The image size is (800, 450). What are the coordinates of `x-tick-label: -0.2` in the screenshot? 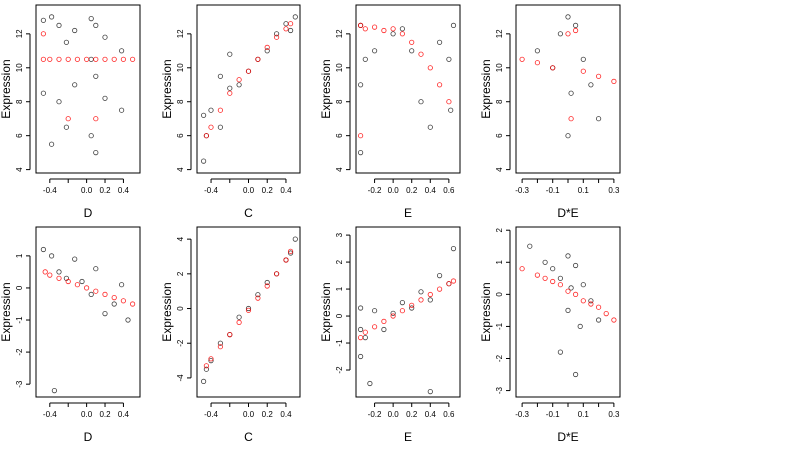 It's located at (375, 190).